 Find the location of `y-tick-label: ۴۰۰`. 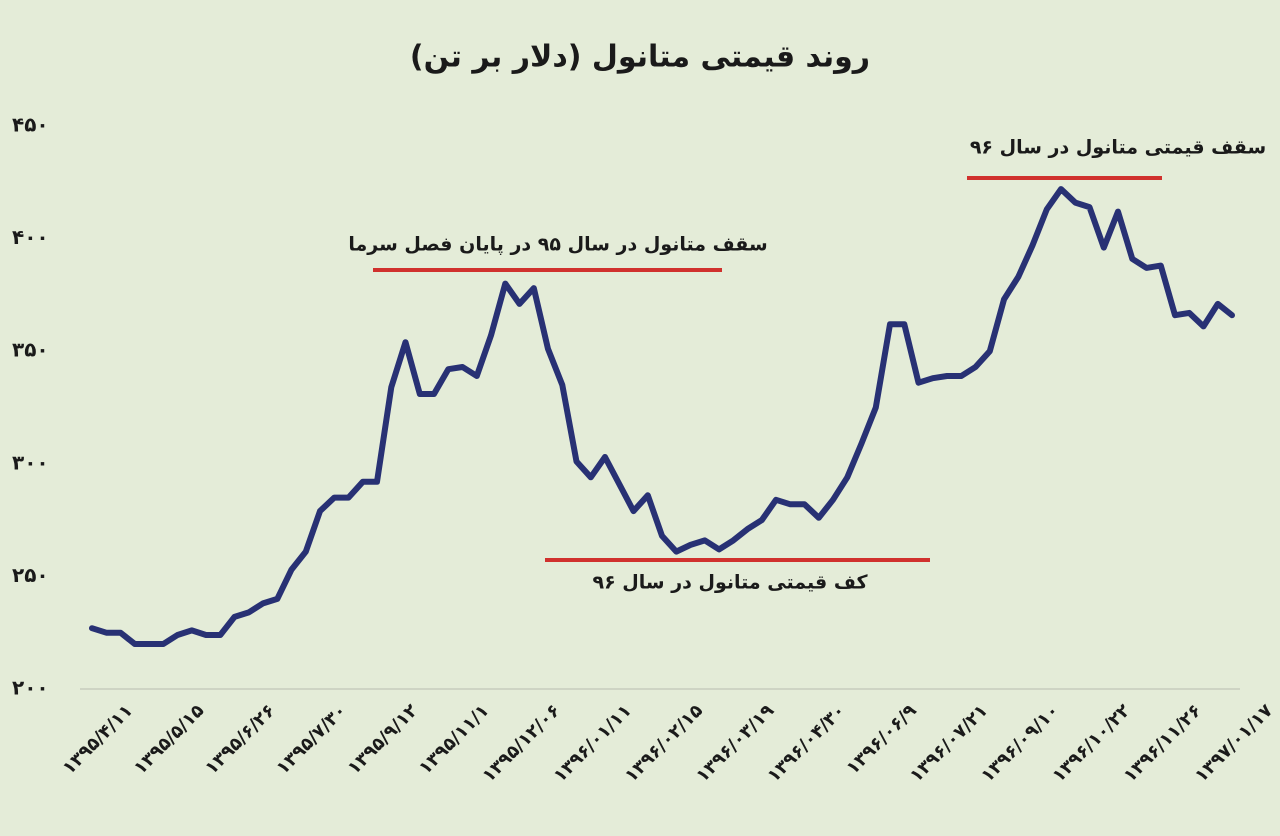

y-tick-label: ۴۰۰ is located at coordinates (30, 237).